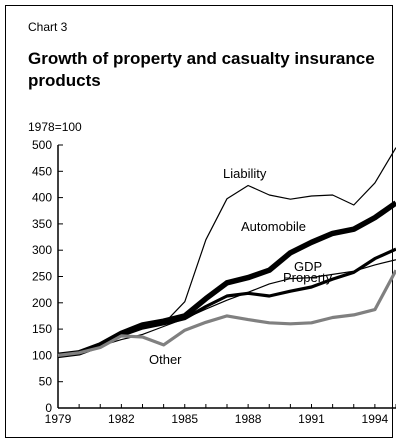 The width and height of the screenshot is (396, 441). Describe the element at coordinates (311, 419) in the screenshot. I see `x-tick-label: 1991` at that location.